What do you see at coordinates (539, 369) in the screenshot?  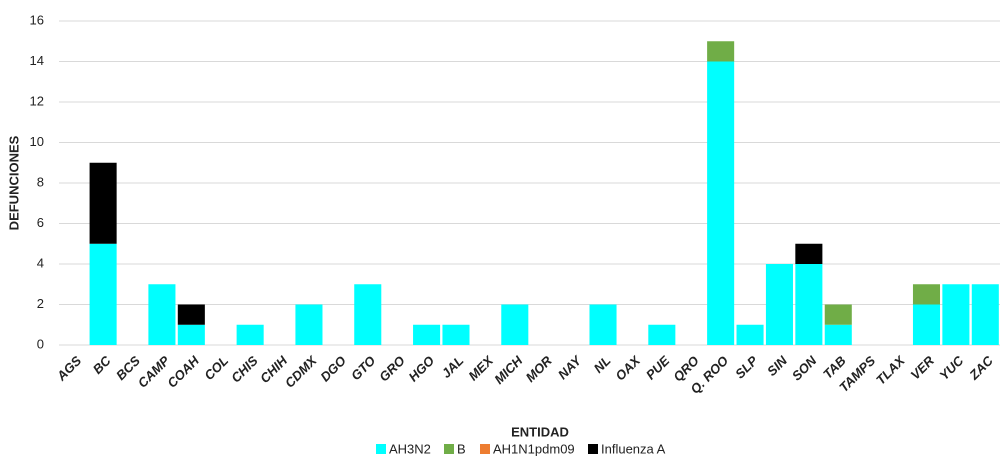 I see `x-tick-label: MOR` at bounding box center [539, 369].